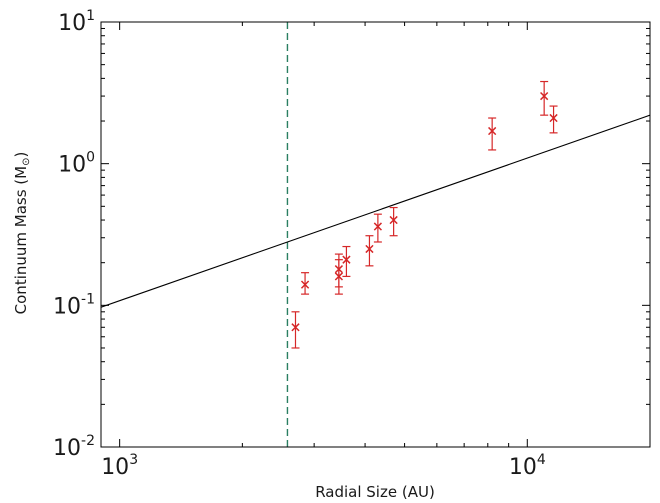 This screenshot has width=660, height=503. I want to click on x-tick-label-exponent: 3, so click(133, 460).